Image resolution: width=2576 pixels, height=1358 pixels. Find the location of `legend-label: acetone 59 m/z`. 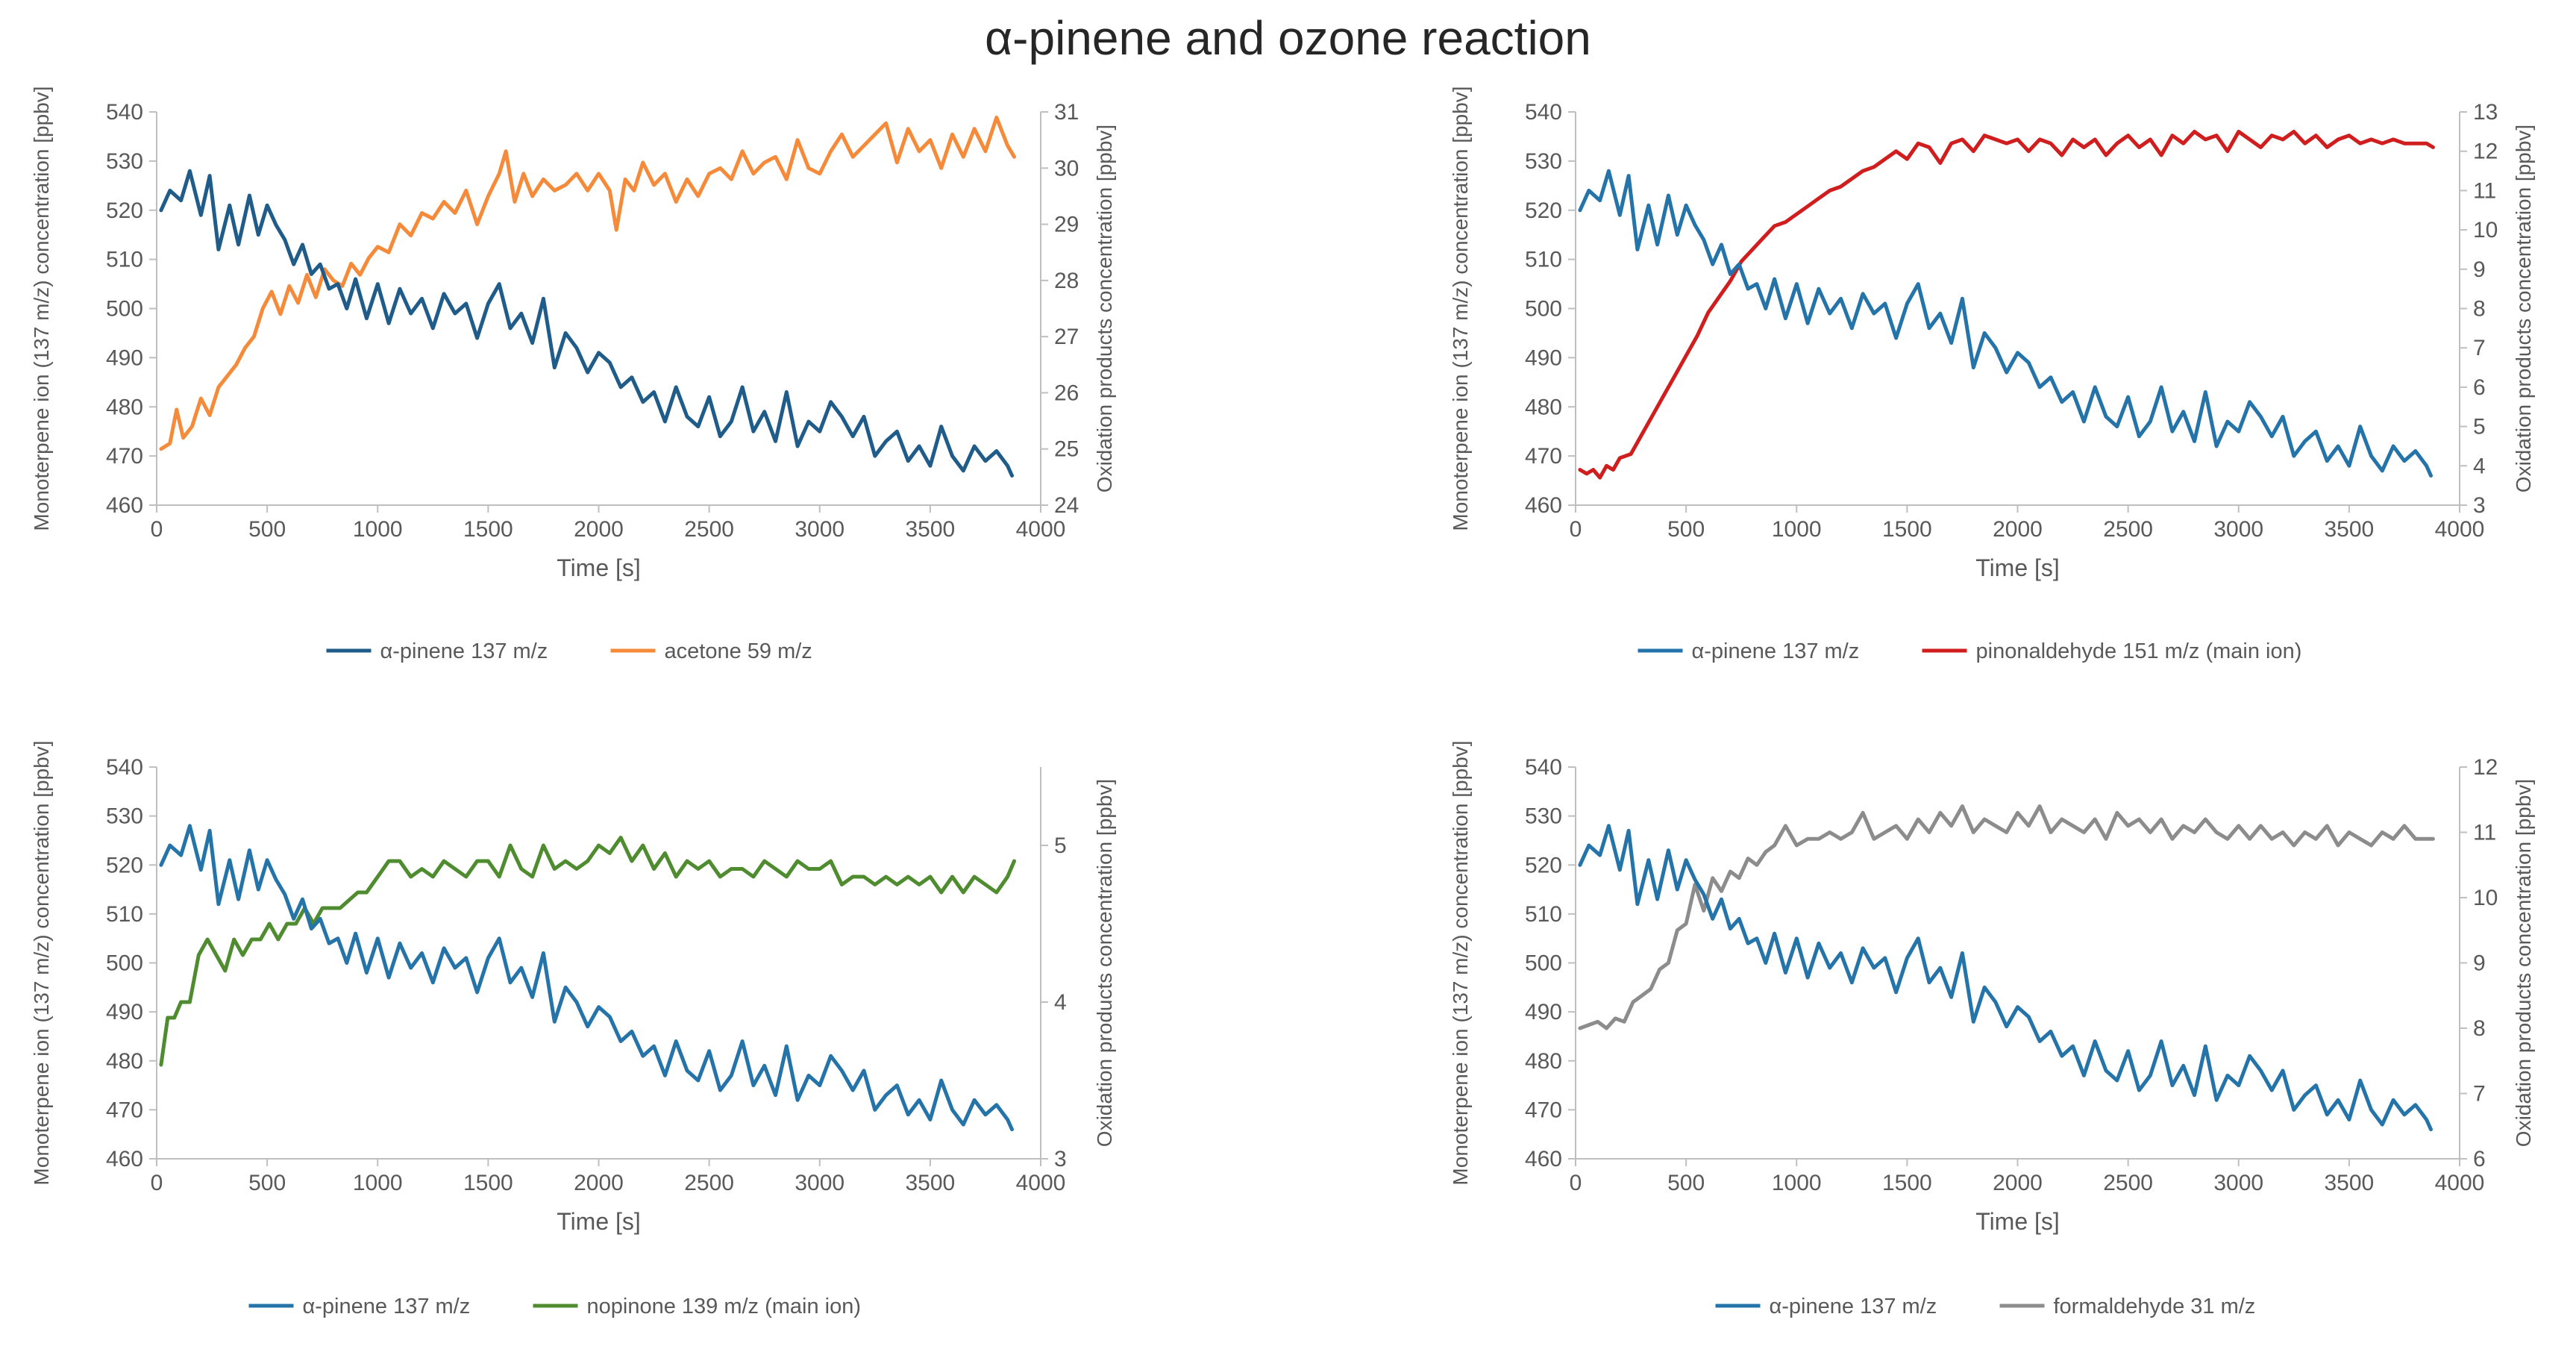

legend-label: acetone 59 m/z is located at coordinates (738, 651).